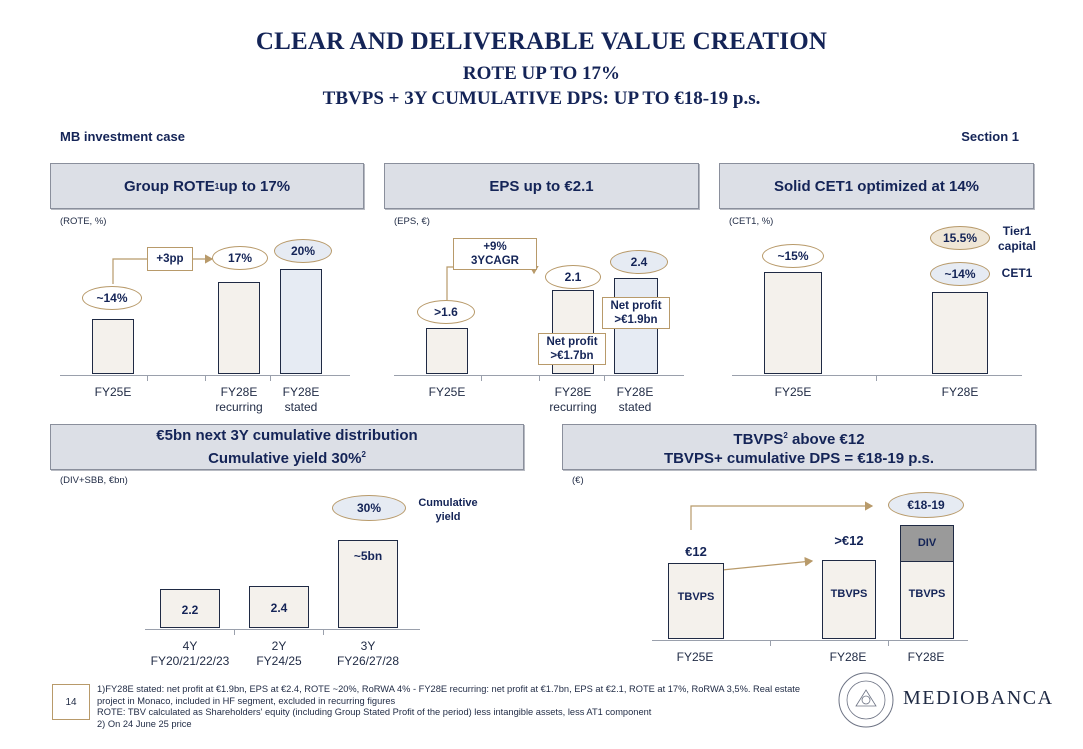 The height and width of the screenshot is (749, 1083). Describe the element at coordinates (368, 584) in the screenshot. I see `distribution-bar-3y` at that location.